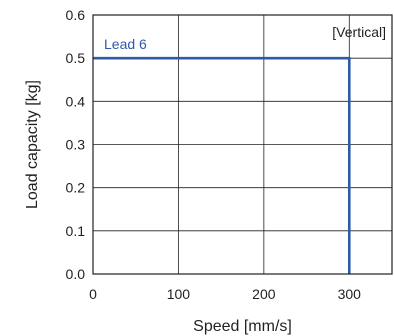 The height and width of the screenshot is (336, 394). Describe the element at coordinates (76, 188) in the screenshot. I see `y-tick-label: 0.2` at that location.